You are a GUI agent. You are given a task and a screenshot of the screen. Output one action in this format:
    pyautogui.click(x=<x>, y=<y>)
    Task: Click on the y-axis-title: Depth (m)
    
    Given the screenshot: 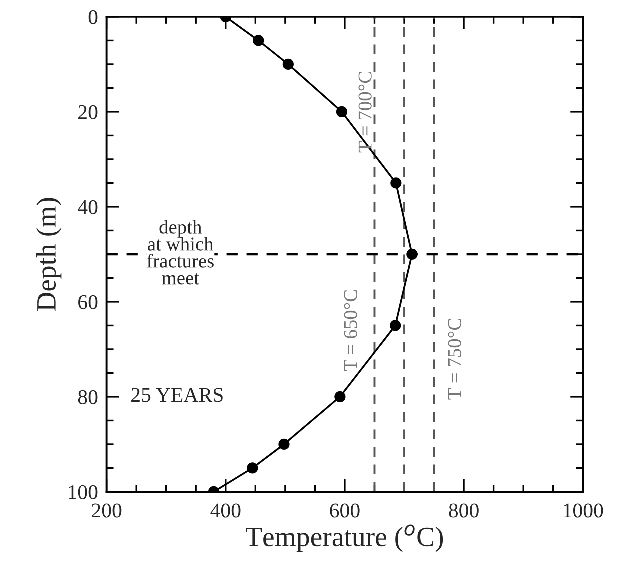 What is the action you would take?
    pyautogui.click(x=49, y=255)
    